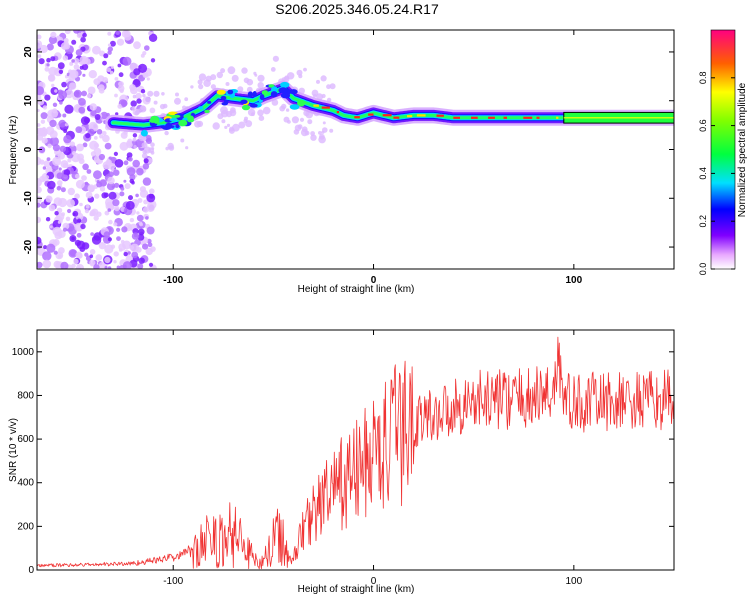  Describe the element at coordinates (742, 149) in the screenshot. I see `colorbar-label: Normalized spectral amplitude` at that location.